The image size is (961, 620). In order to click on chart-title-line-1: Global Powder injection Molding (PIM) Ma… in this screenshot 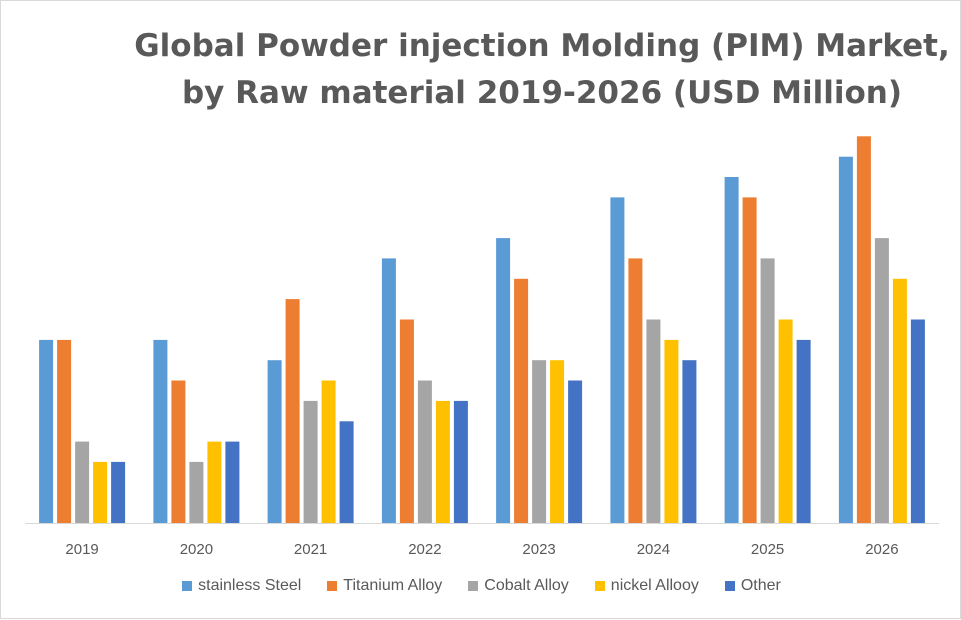, I will do `click(542, 46)`.